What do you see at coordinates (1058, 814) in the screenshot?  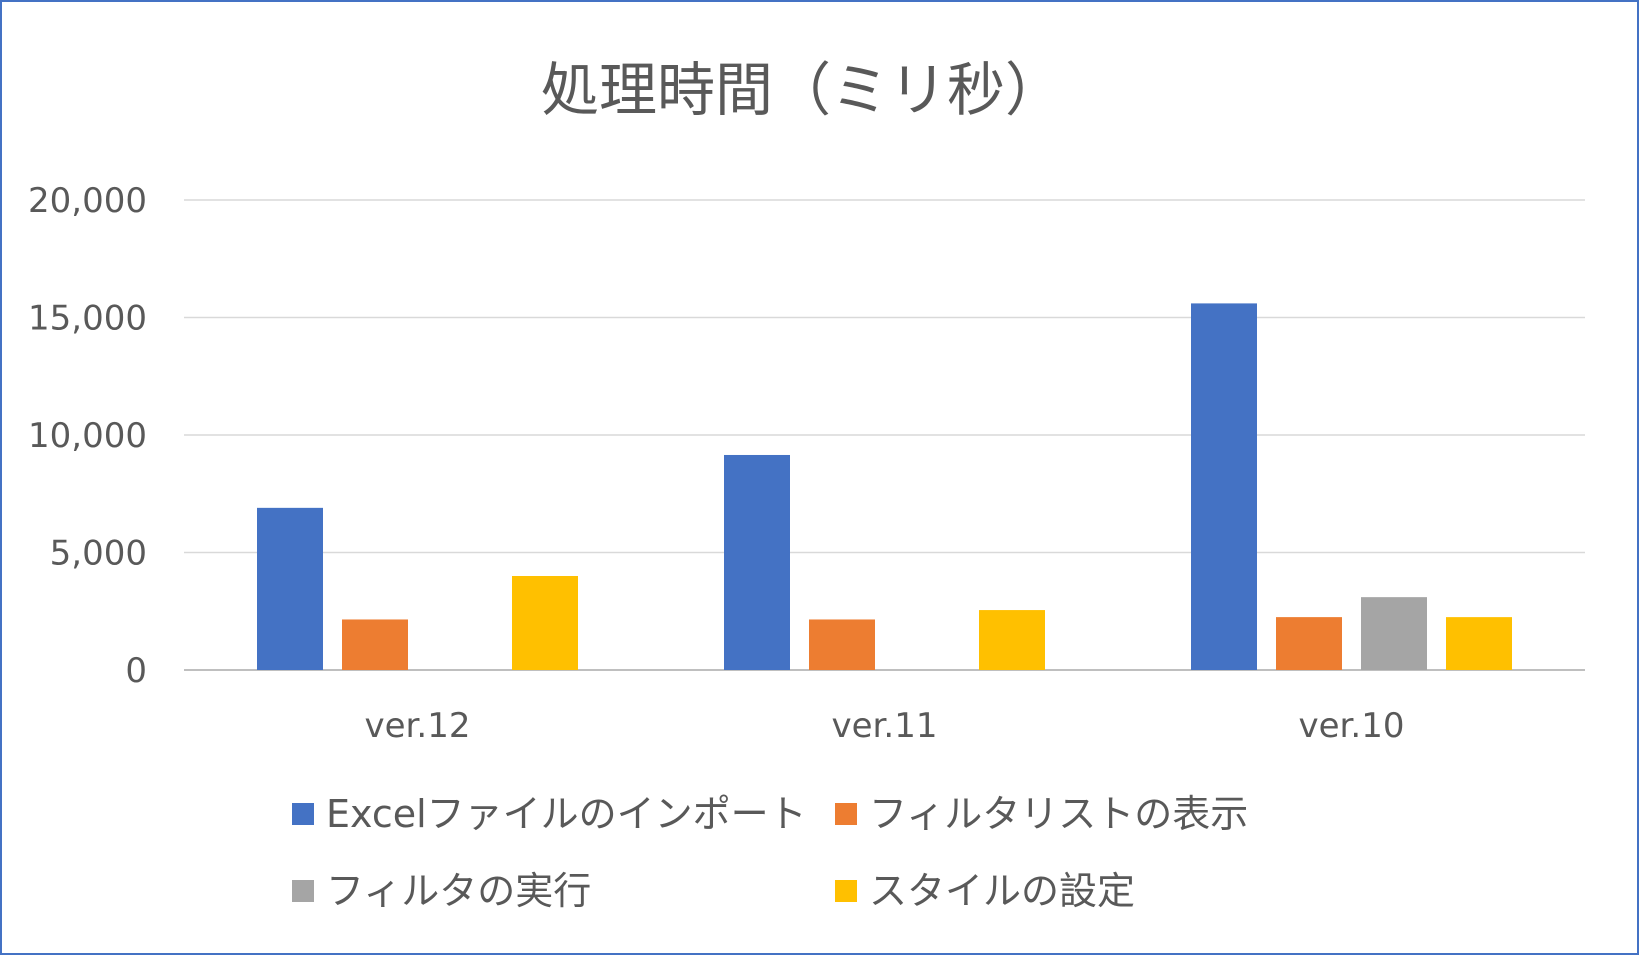 I see `legend-label: フィルタリストの表示` at bounding box center [1058, 814].